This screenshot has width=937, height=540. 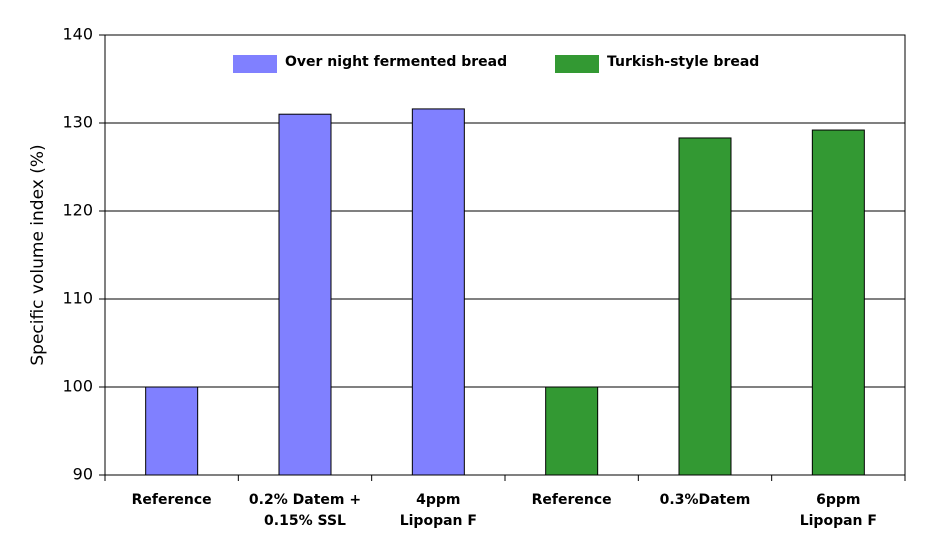 I want to click on x-tick-label: 6ppm, so click(x=838, y=500).